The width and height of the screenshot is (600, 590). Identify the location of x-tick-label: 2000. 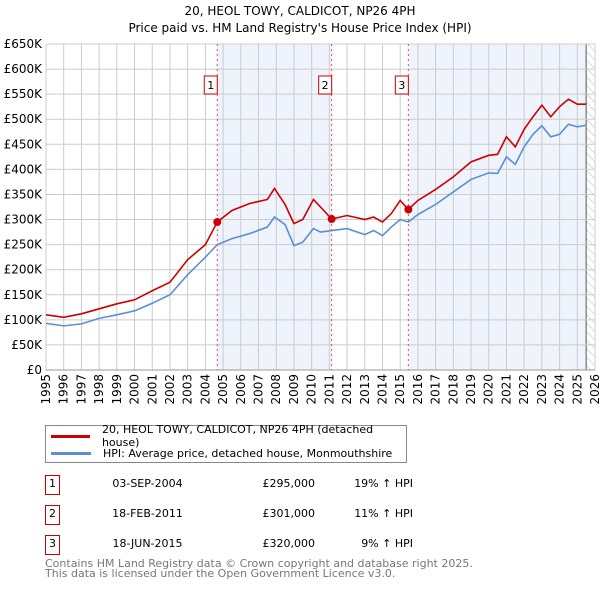
(135, 389).